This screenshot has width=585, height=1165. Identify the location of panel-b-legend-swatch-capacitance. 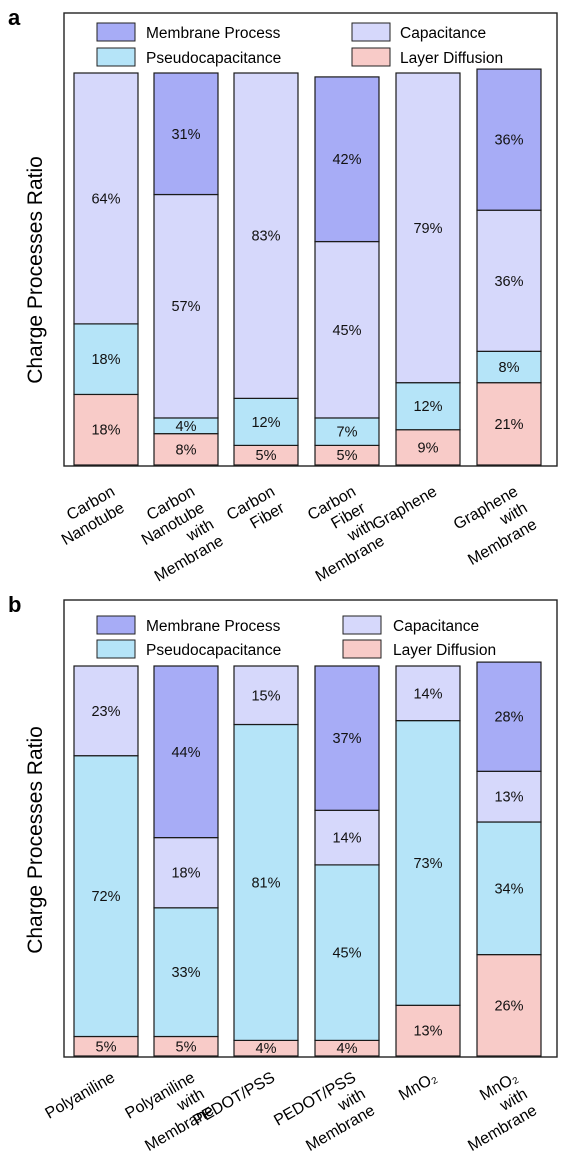
(362, 625).